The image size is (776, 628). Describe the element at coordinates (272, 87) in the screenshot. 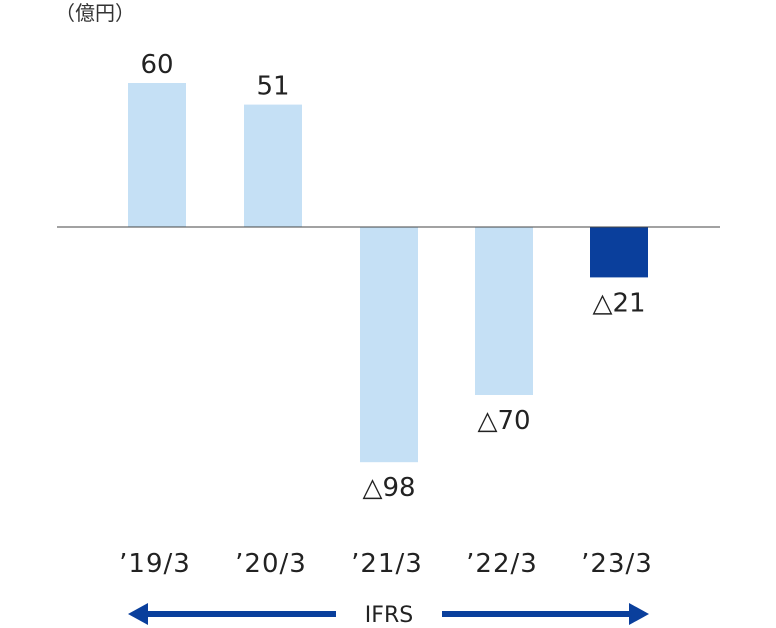

I see `data-label-2: 51` at that location.